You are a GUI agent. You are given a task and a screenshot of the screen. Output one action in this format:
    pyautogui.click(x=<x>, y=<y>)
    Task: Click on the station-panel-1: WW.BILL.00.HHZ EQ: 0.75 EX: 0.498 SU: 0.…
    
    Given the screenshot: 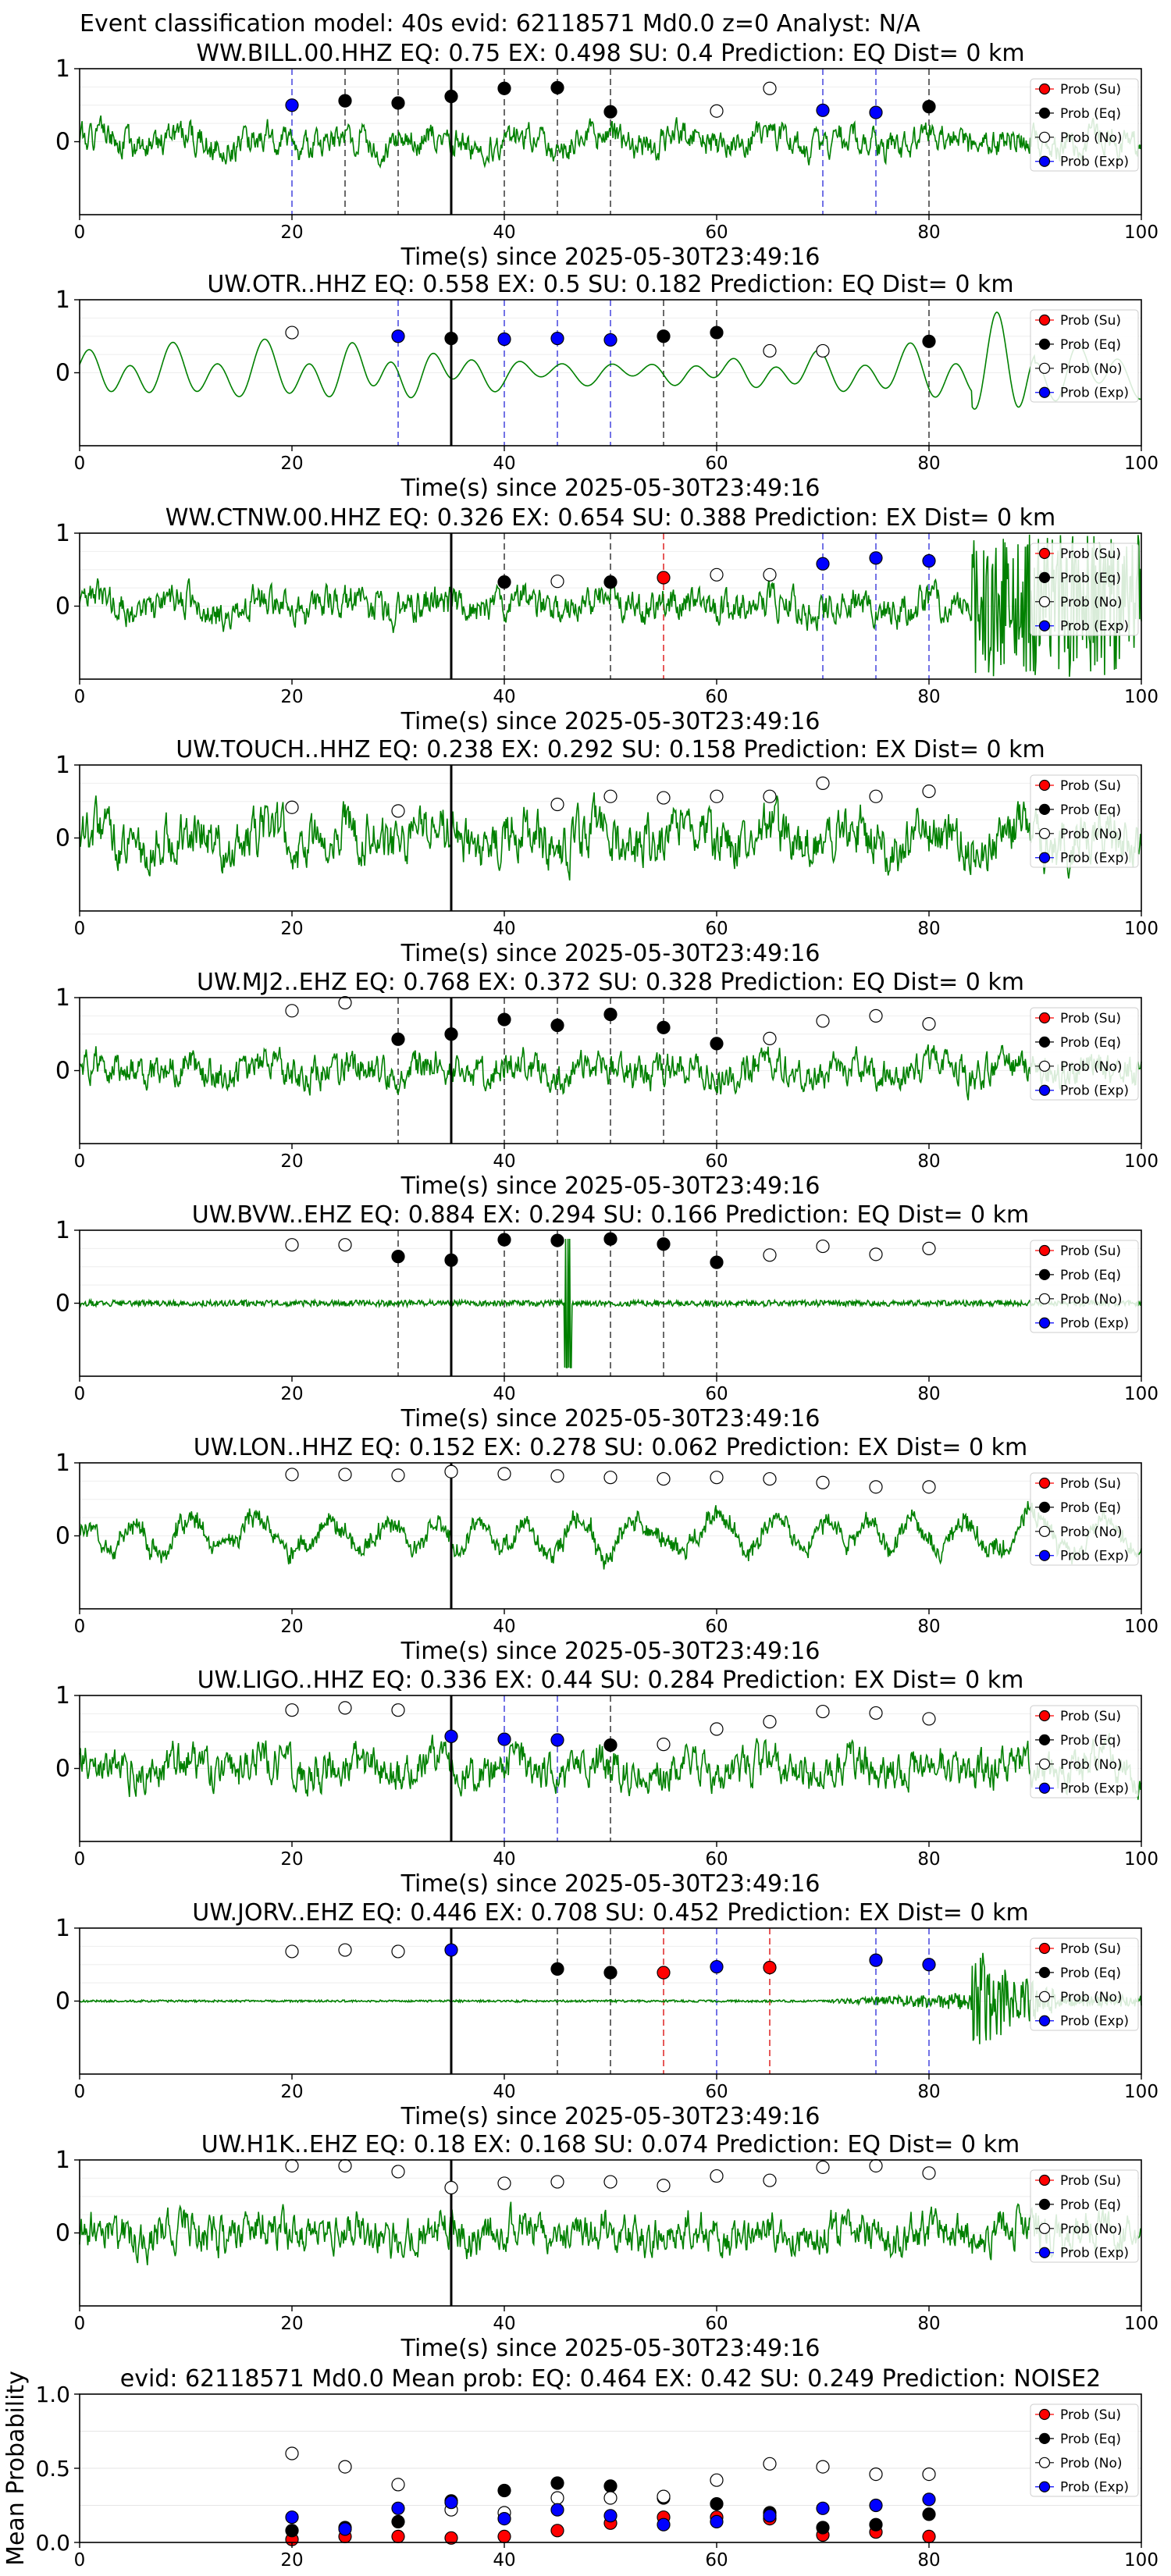 What is the action you would take?
    pyautogui.click(x=607, y=155)
    